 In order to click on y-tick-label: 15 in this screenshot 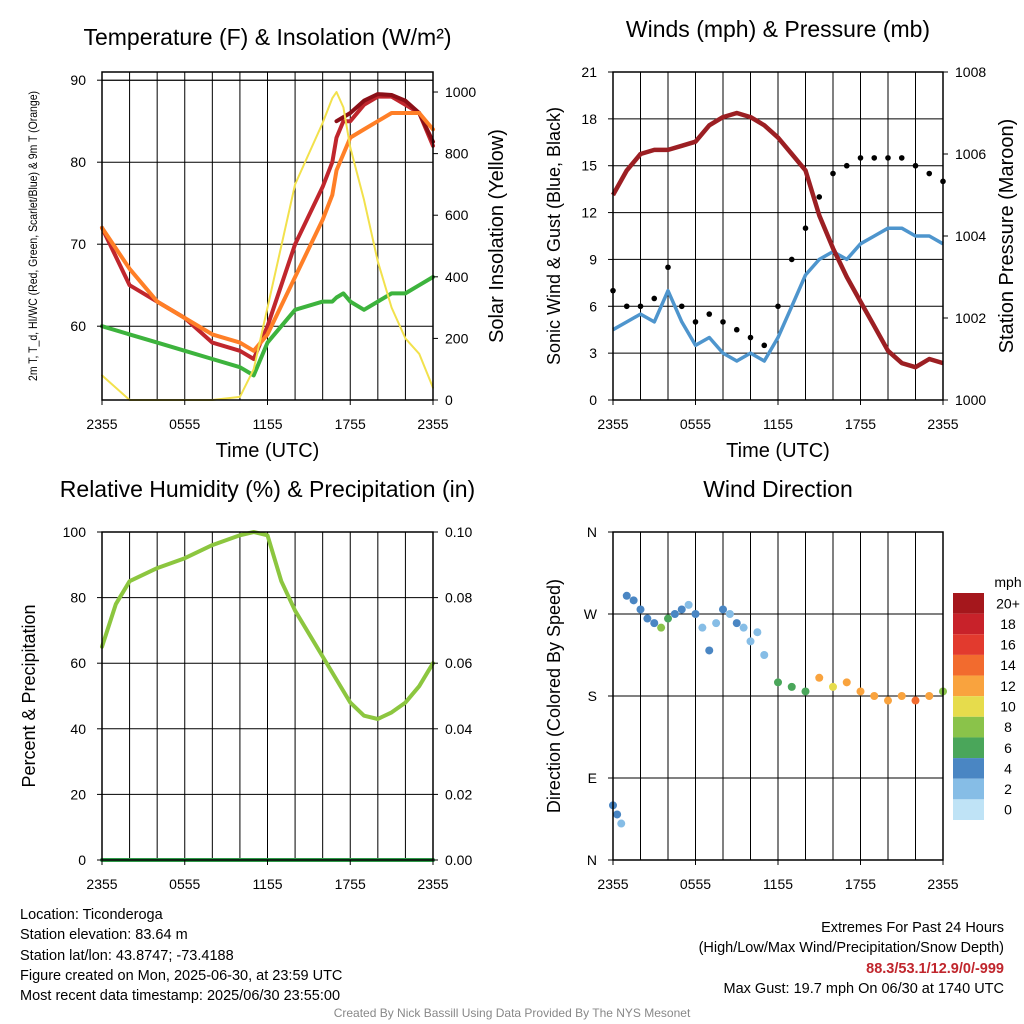, I will do `click(589, 166)`.